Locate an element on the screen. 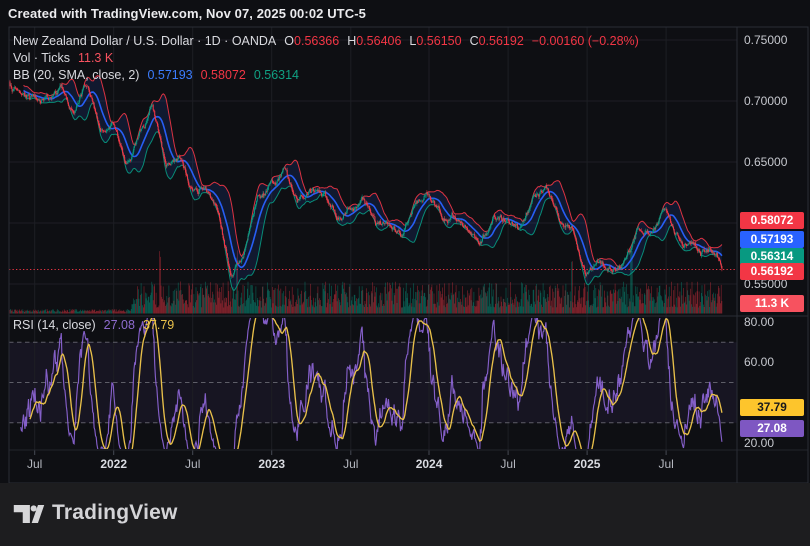 This screenshot has height=546, width=810. last-price-badge: 0.56192 is located at coordinates (772, 271).